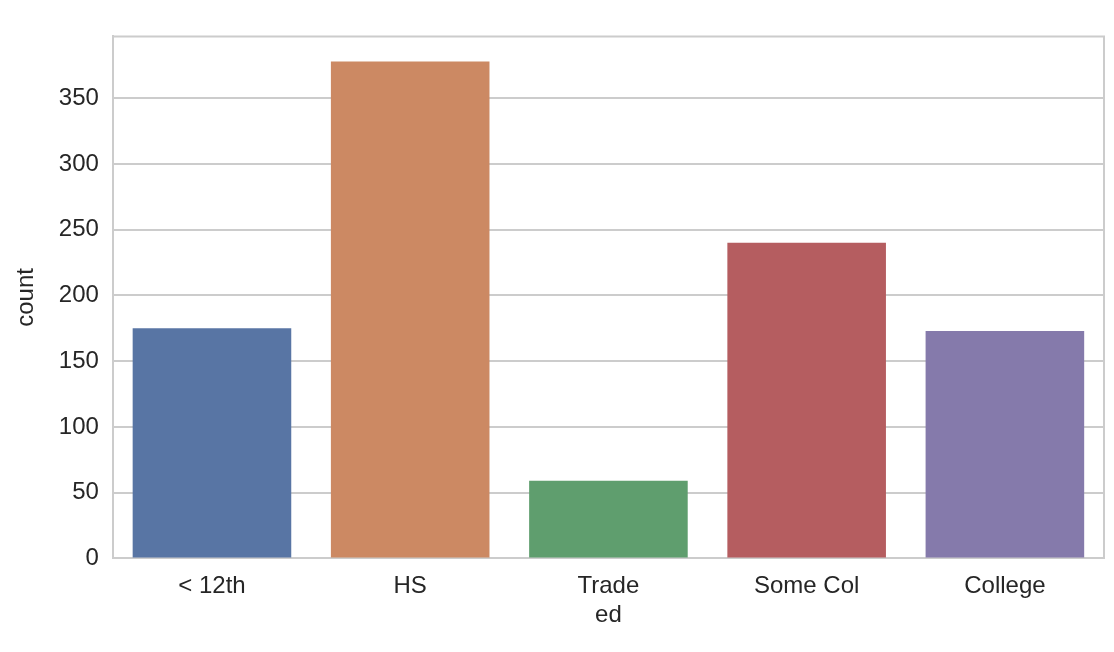 This screenshot has height=652, width=1114. I want to click on y-tick-label: 350, so click(78, 96).